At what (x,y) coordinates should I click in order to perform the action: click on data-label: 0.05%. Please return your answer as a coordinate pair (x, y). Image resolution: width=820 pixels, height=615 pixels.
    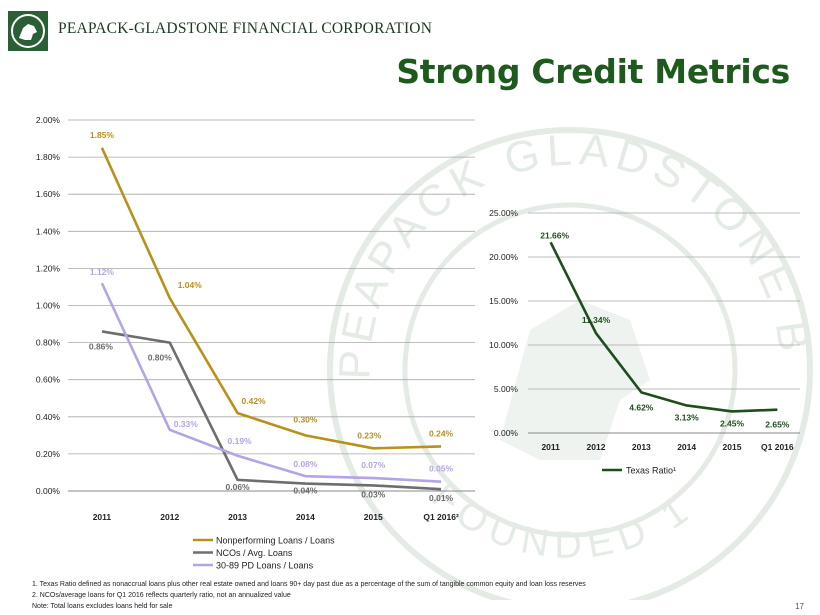
    Looking at the image, I should click on (441, 469).